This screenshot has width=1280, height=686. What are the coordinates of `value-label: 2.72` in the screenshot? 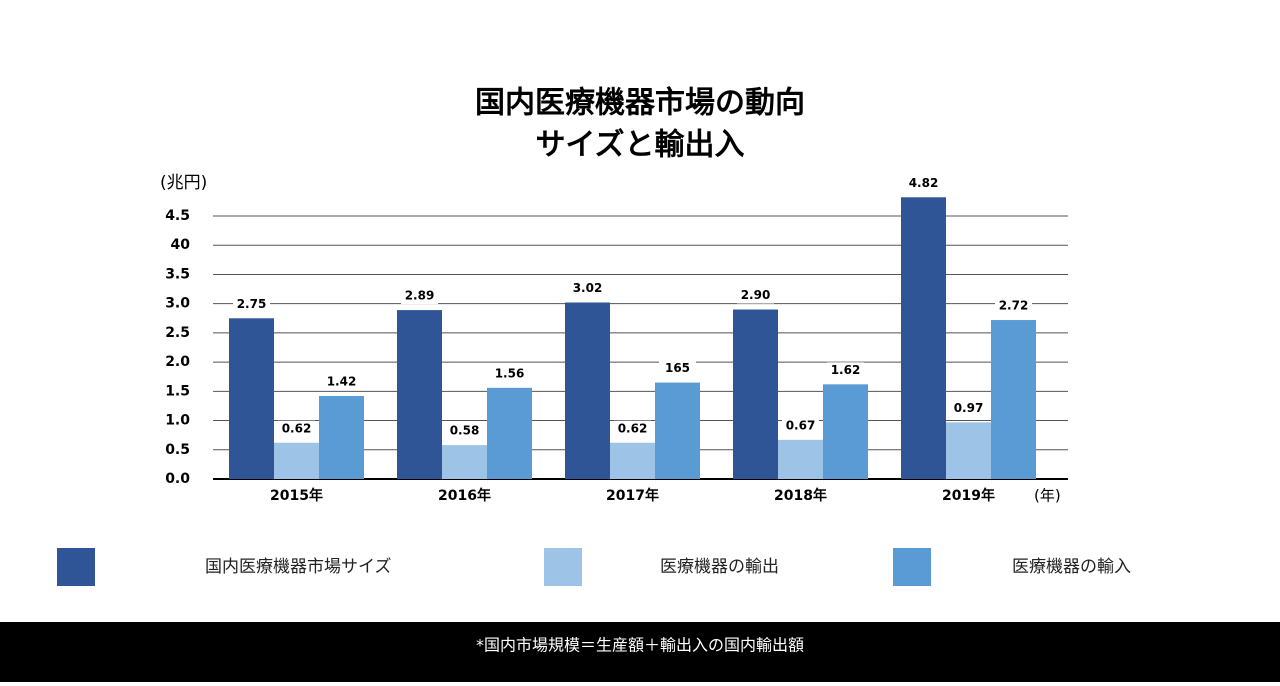 It's located at (1014, 306).